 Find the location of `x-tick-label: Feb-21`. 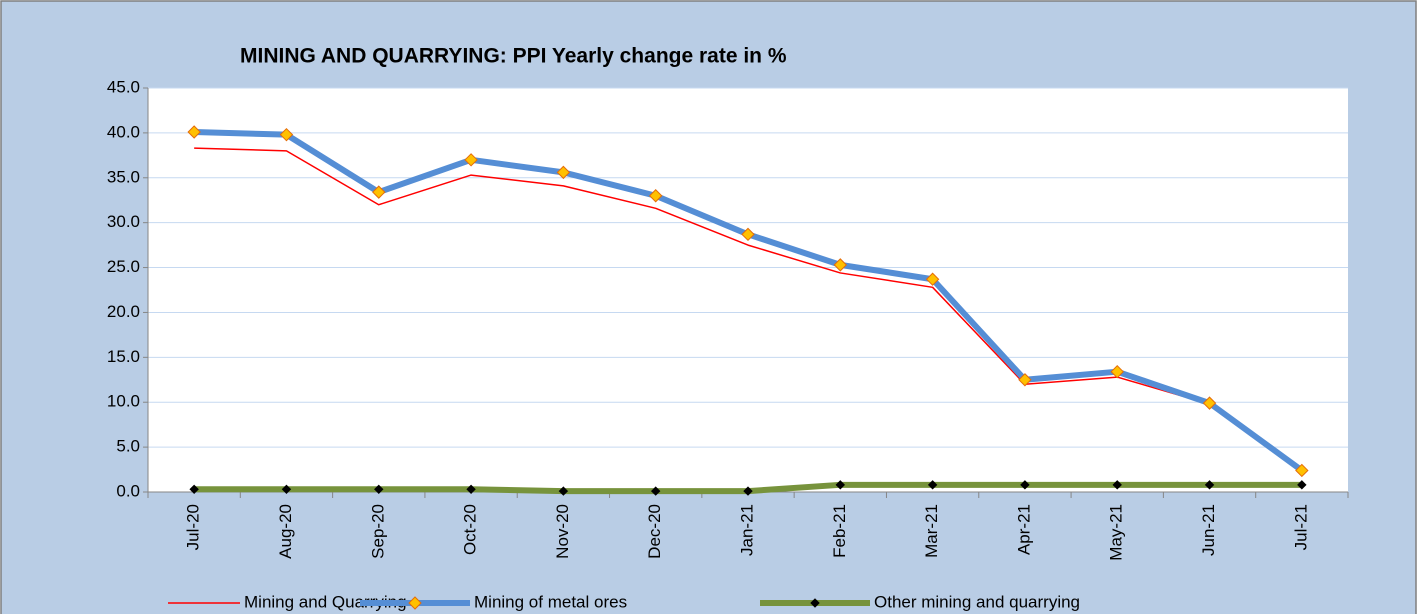

x-tick-label: Feb-21 is located at coordinates (839, 531).